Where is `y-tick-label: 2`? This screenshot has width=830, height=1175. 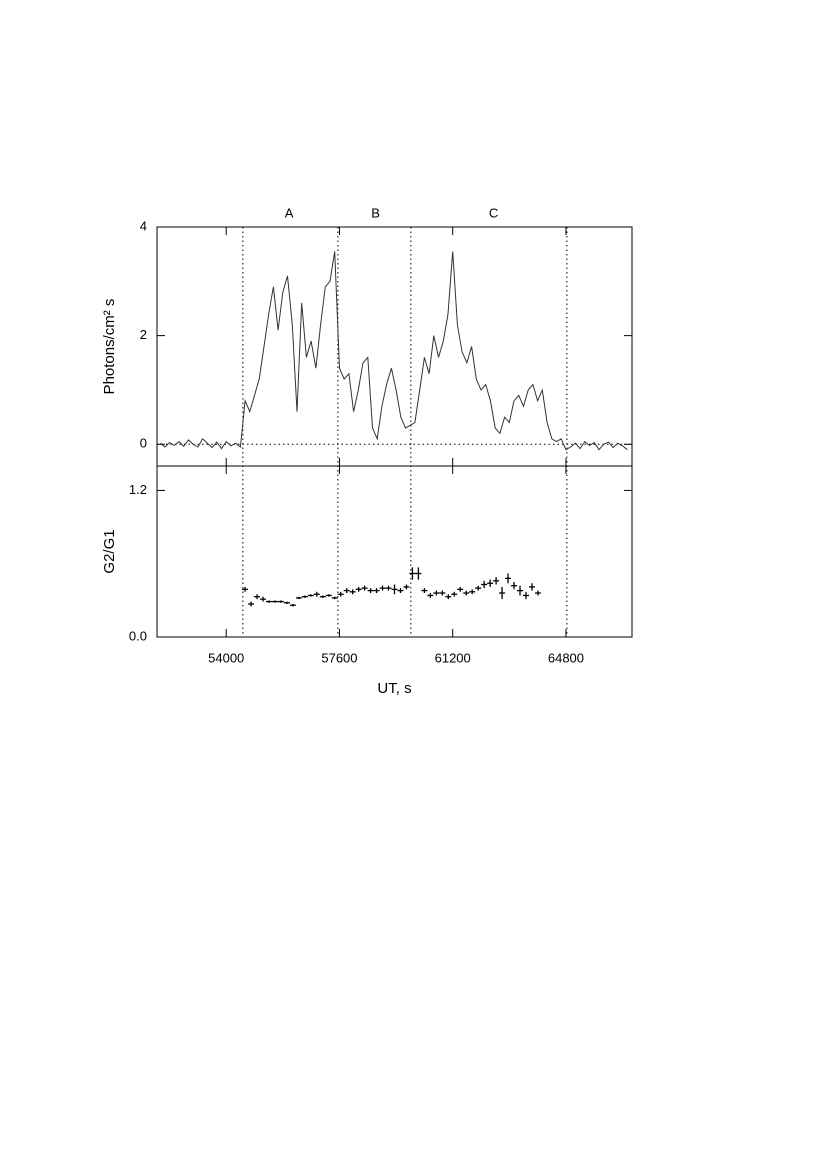 y-tick-label: 2 is located at coordinates (143, 334).